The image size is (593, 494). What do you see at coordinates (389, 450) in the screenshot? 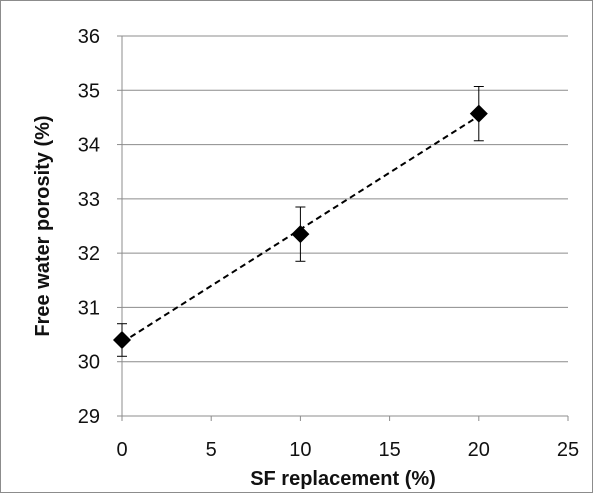
I see `x-tick-label: 15` at bounding box center [389, 450].